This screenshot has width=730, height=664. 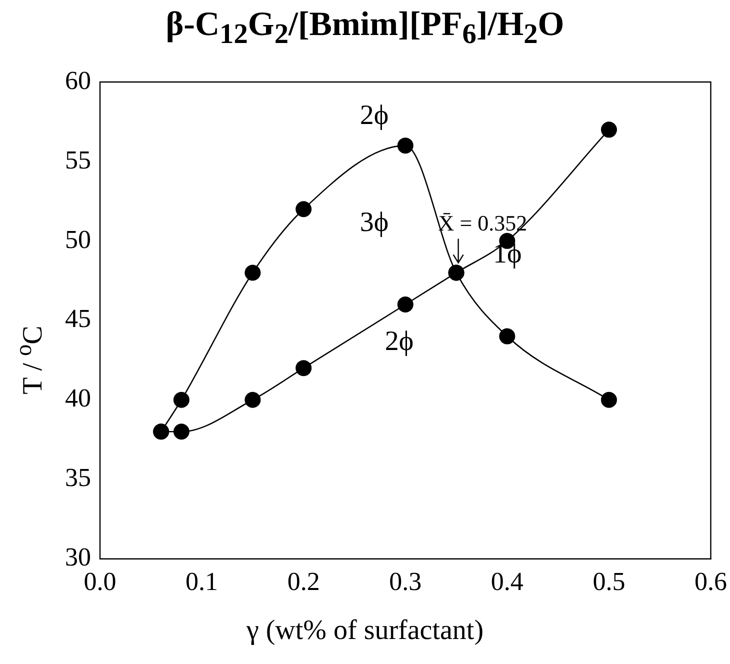 I want to click on y-tick-label: 50, so click(x=78, y=239).